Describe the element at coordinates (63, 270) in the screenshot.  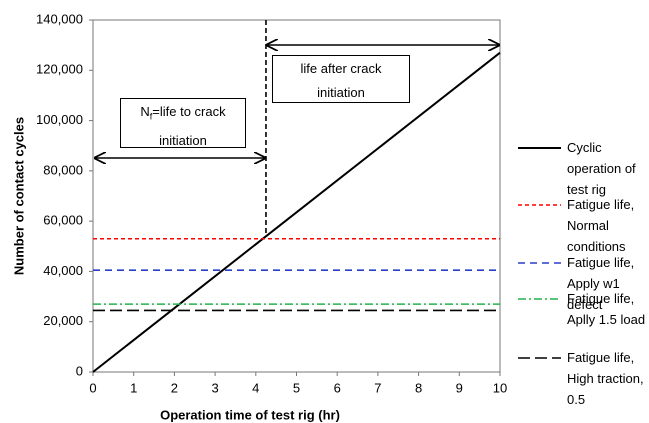
I see `y-tick-label: 40,000` at that location.